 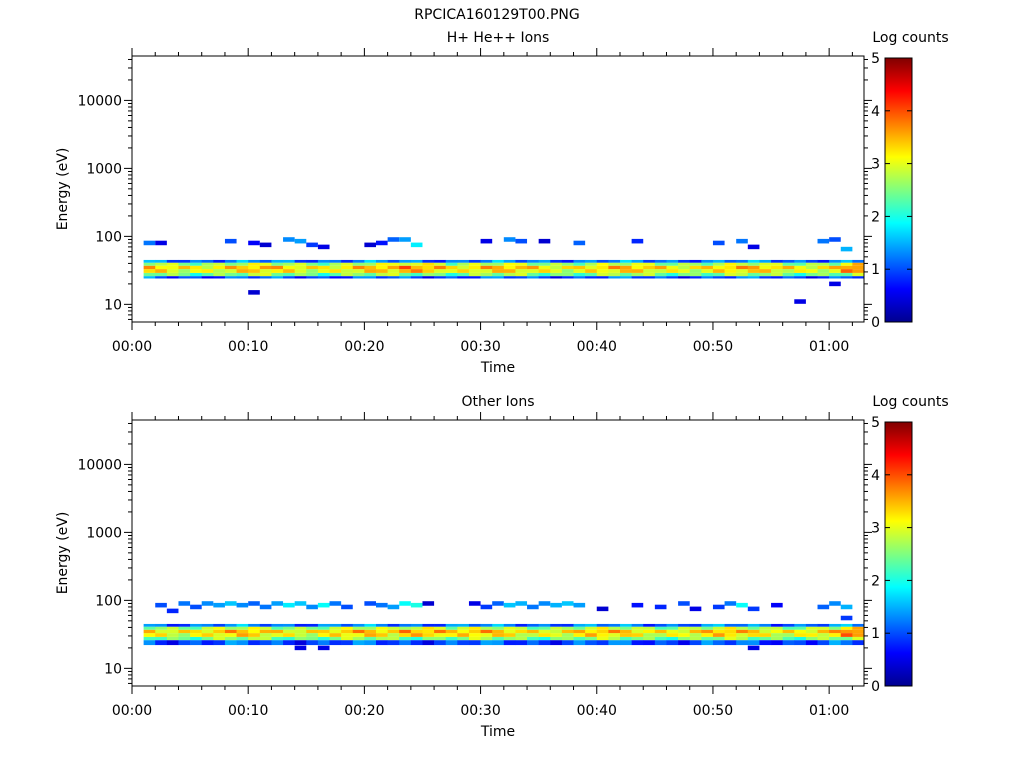 What do you see at coordinates (99, 101) in the screenshot?
I see `y-tick-label: 10000` at bounding box center [99, 101].